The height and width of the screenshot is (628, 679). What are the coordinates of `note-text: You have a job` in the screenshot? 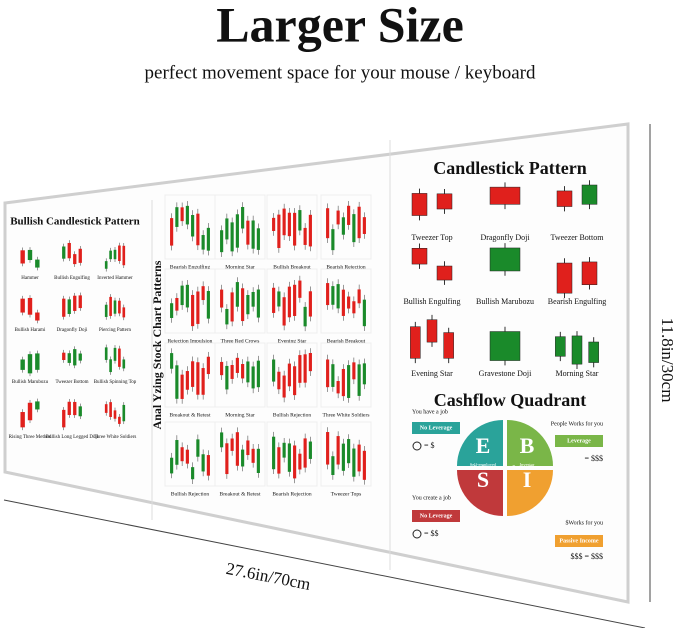 It's located at (430, 412).